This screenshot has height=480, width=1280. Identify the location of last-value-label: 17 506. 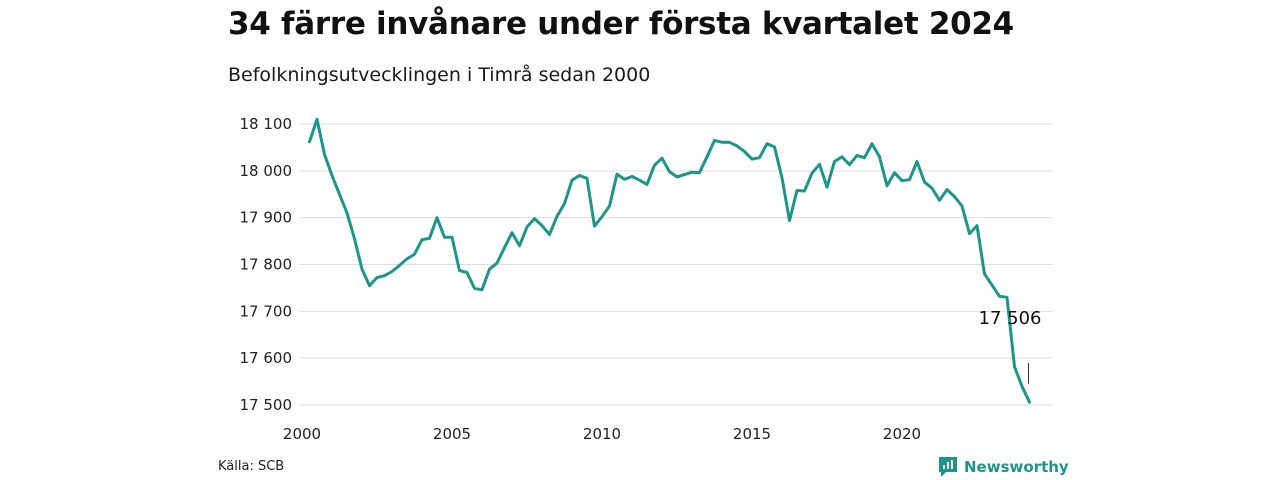
(1010, 318).